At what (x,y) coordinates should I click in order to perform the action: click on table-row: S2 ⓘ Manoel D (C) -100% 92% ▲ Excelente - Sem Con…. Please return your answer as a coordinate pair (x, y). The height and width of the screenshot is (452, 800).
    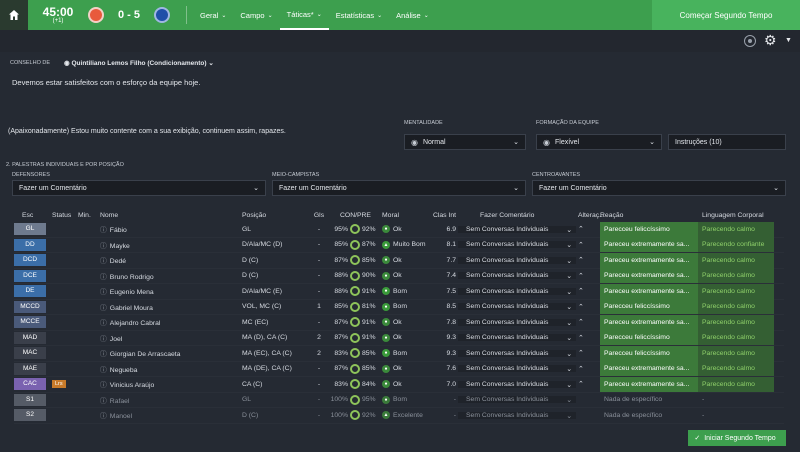
    Looking at the image, I should click on (399, 416).